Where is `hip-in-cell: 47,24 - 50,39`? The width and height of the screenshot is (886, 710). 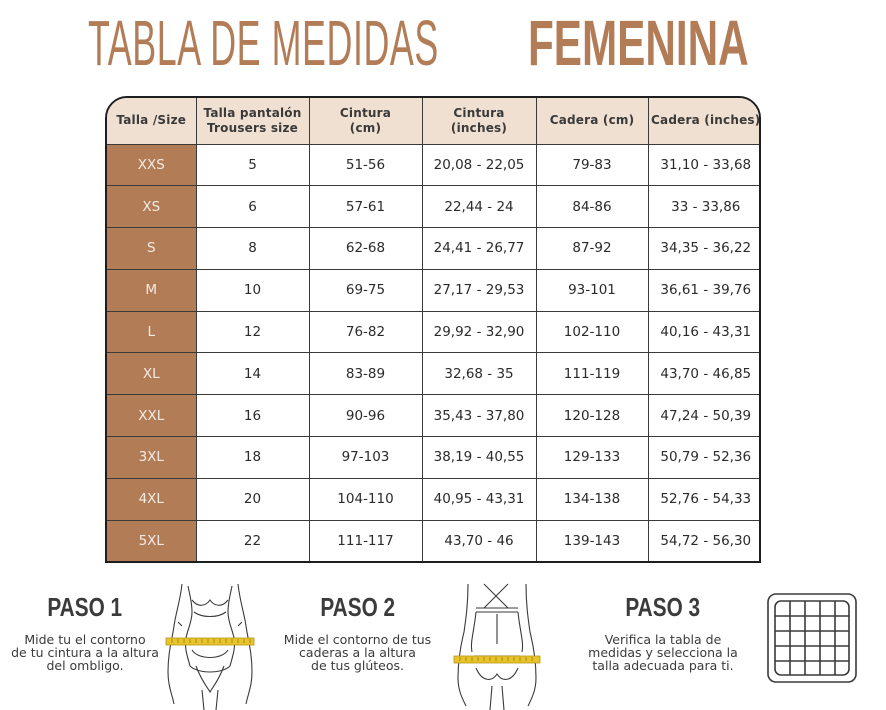
hip-in-cell: 47,24 - 50,39 is located at coordinates (703, 416).